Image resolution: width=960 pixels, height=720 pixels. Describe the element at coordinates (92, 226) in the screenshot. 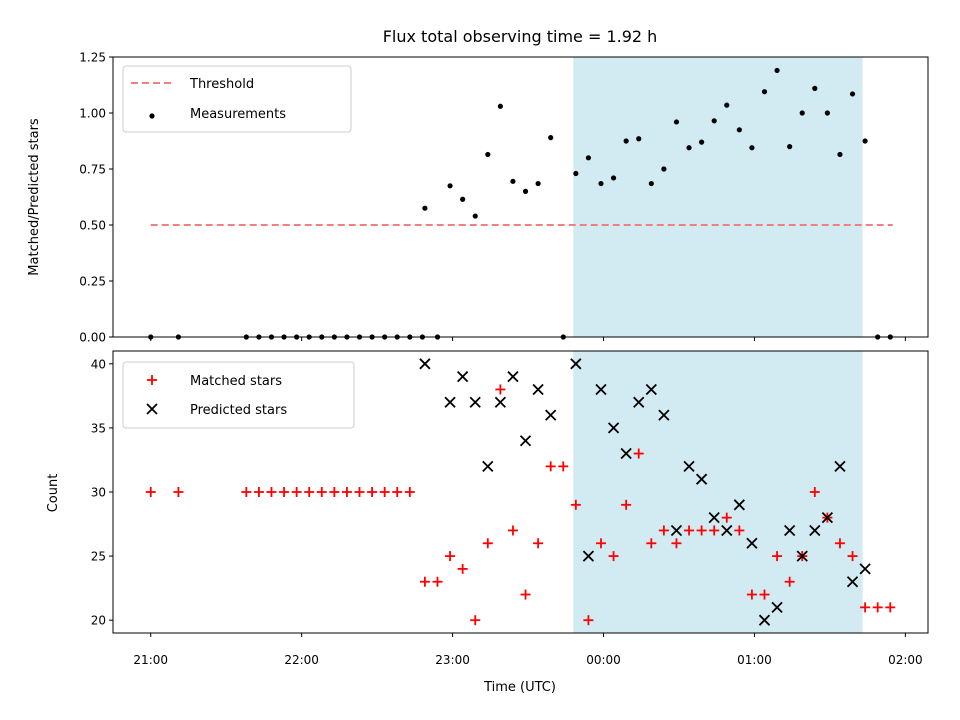

I see `top-y-tick-label: 0.50` at that location.